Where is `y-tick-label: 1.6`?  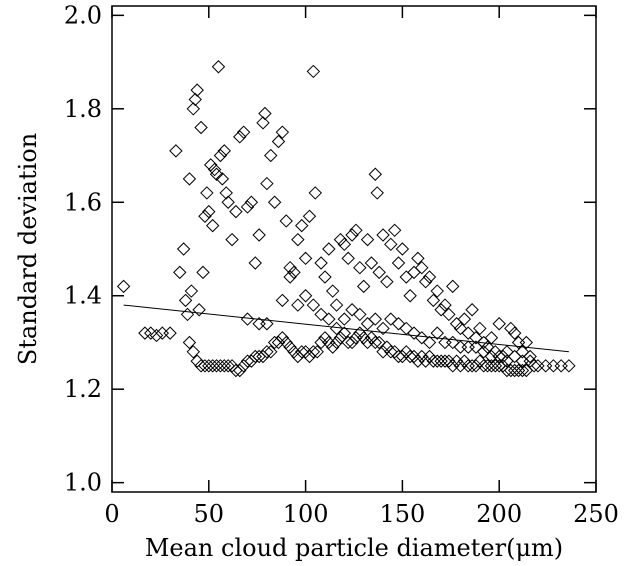 y-tick-label: 1.6 is located at coordinates (83, 202).